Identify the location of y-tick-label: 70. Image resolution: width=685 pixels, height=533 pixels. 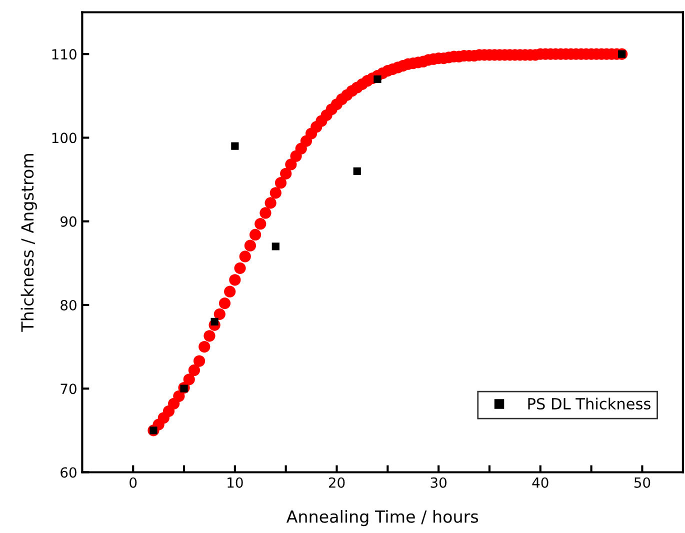
(68, 389).